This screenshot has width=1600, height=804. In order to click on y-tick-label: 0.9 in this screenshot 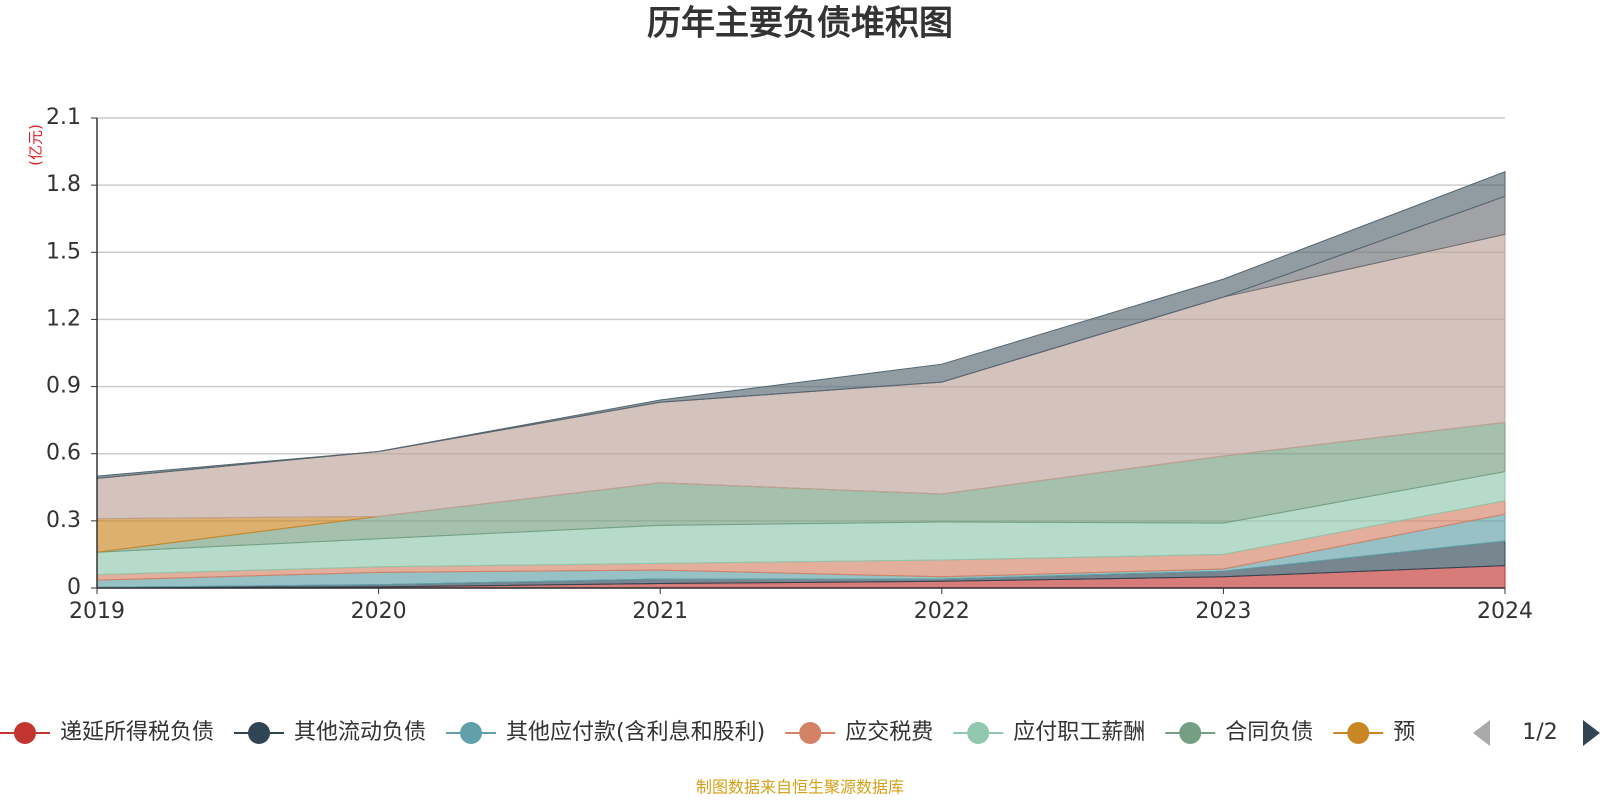, I will do `click(63, 386)`.